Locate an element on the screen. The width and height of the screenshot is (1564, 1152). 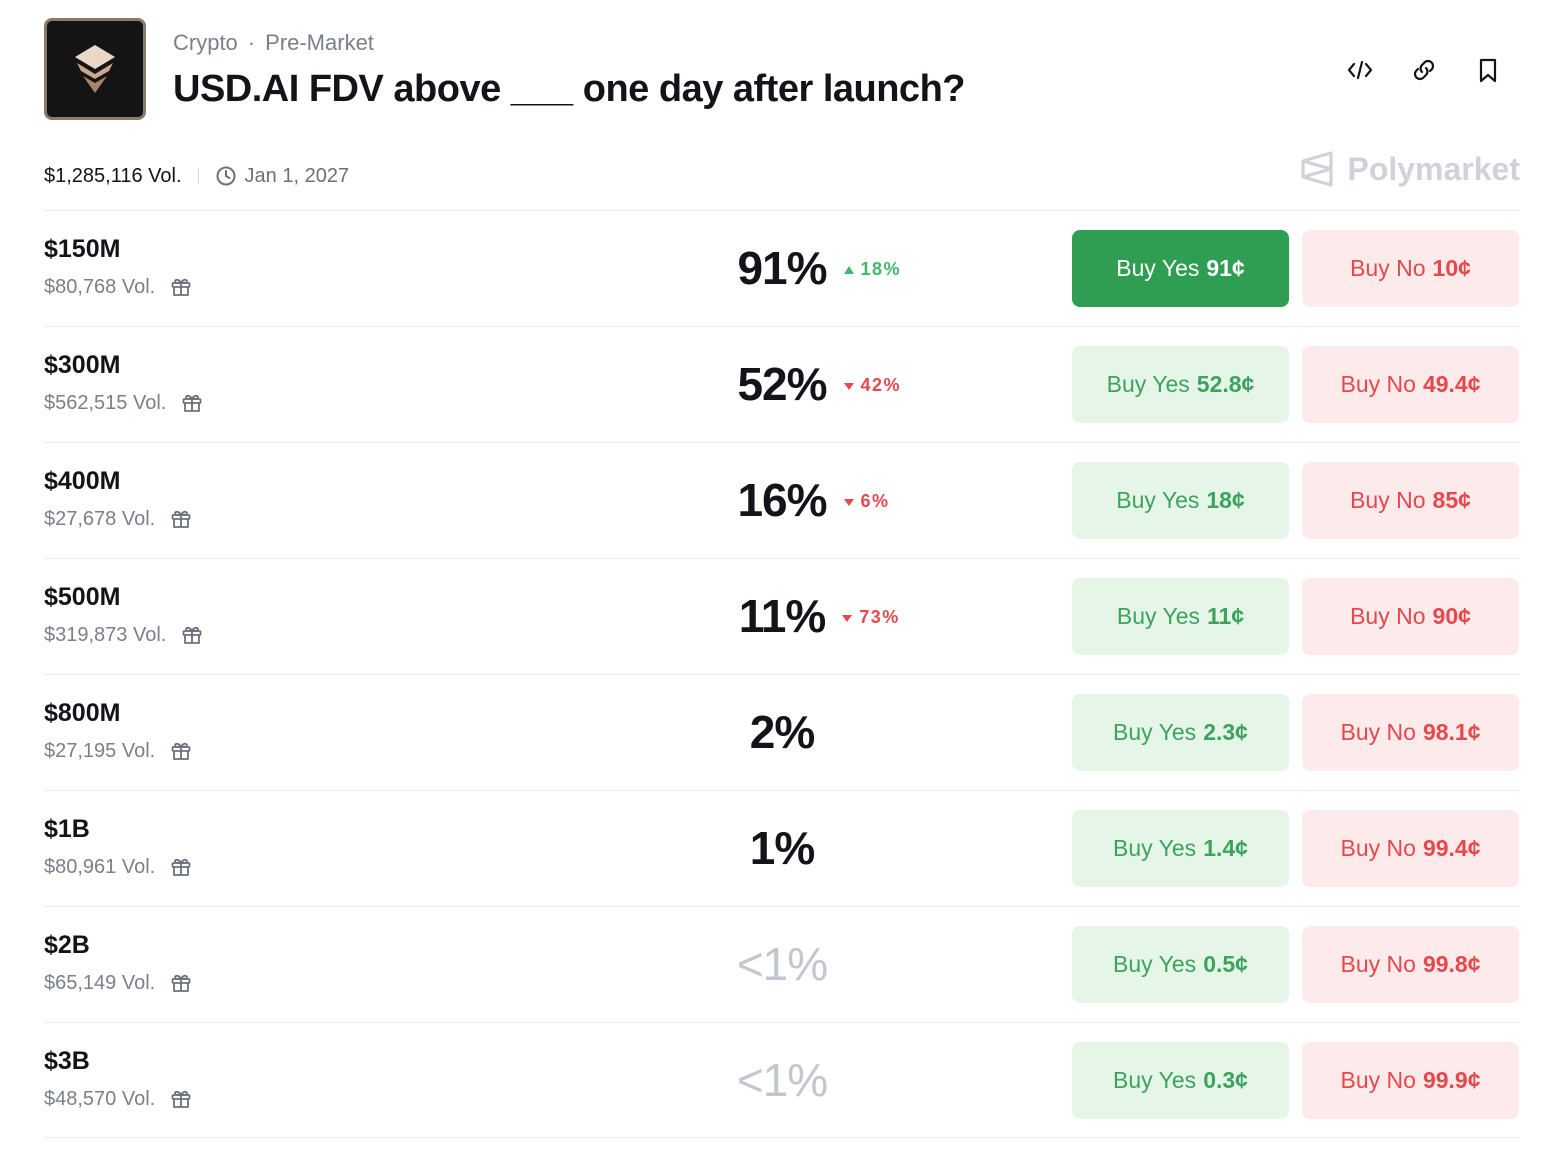
buy-yes-price: 18¢ is located at coordinates (1225, 500).